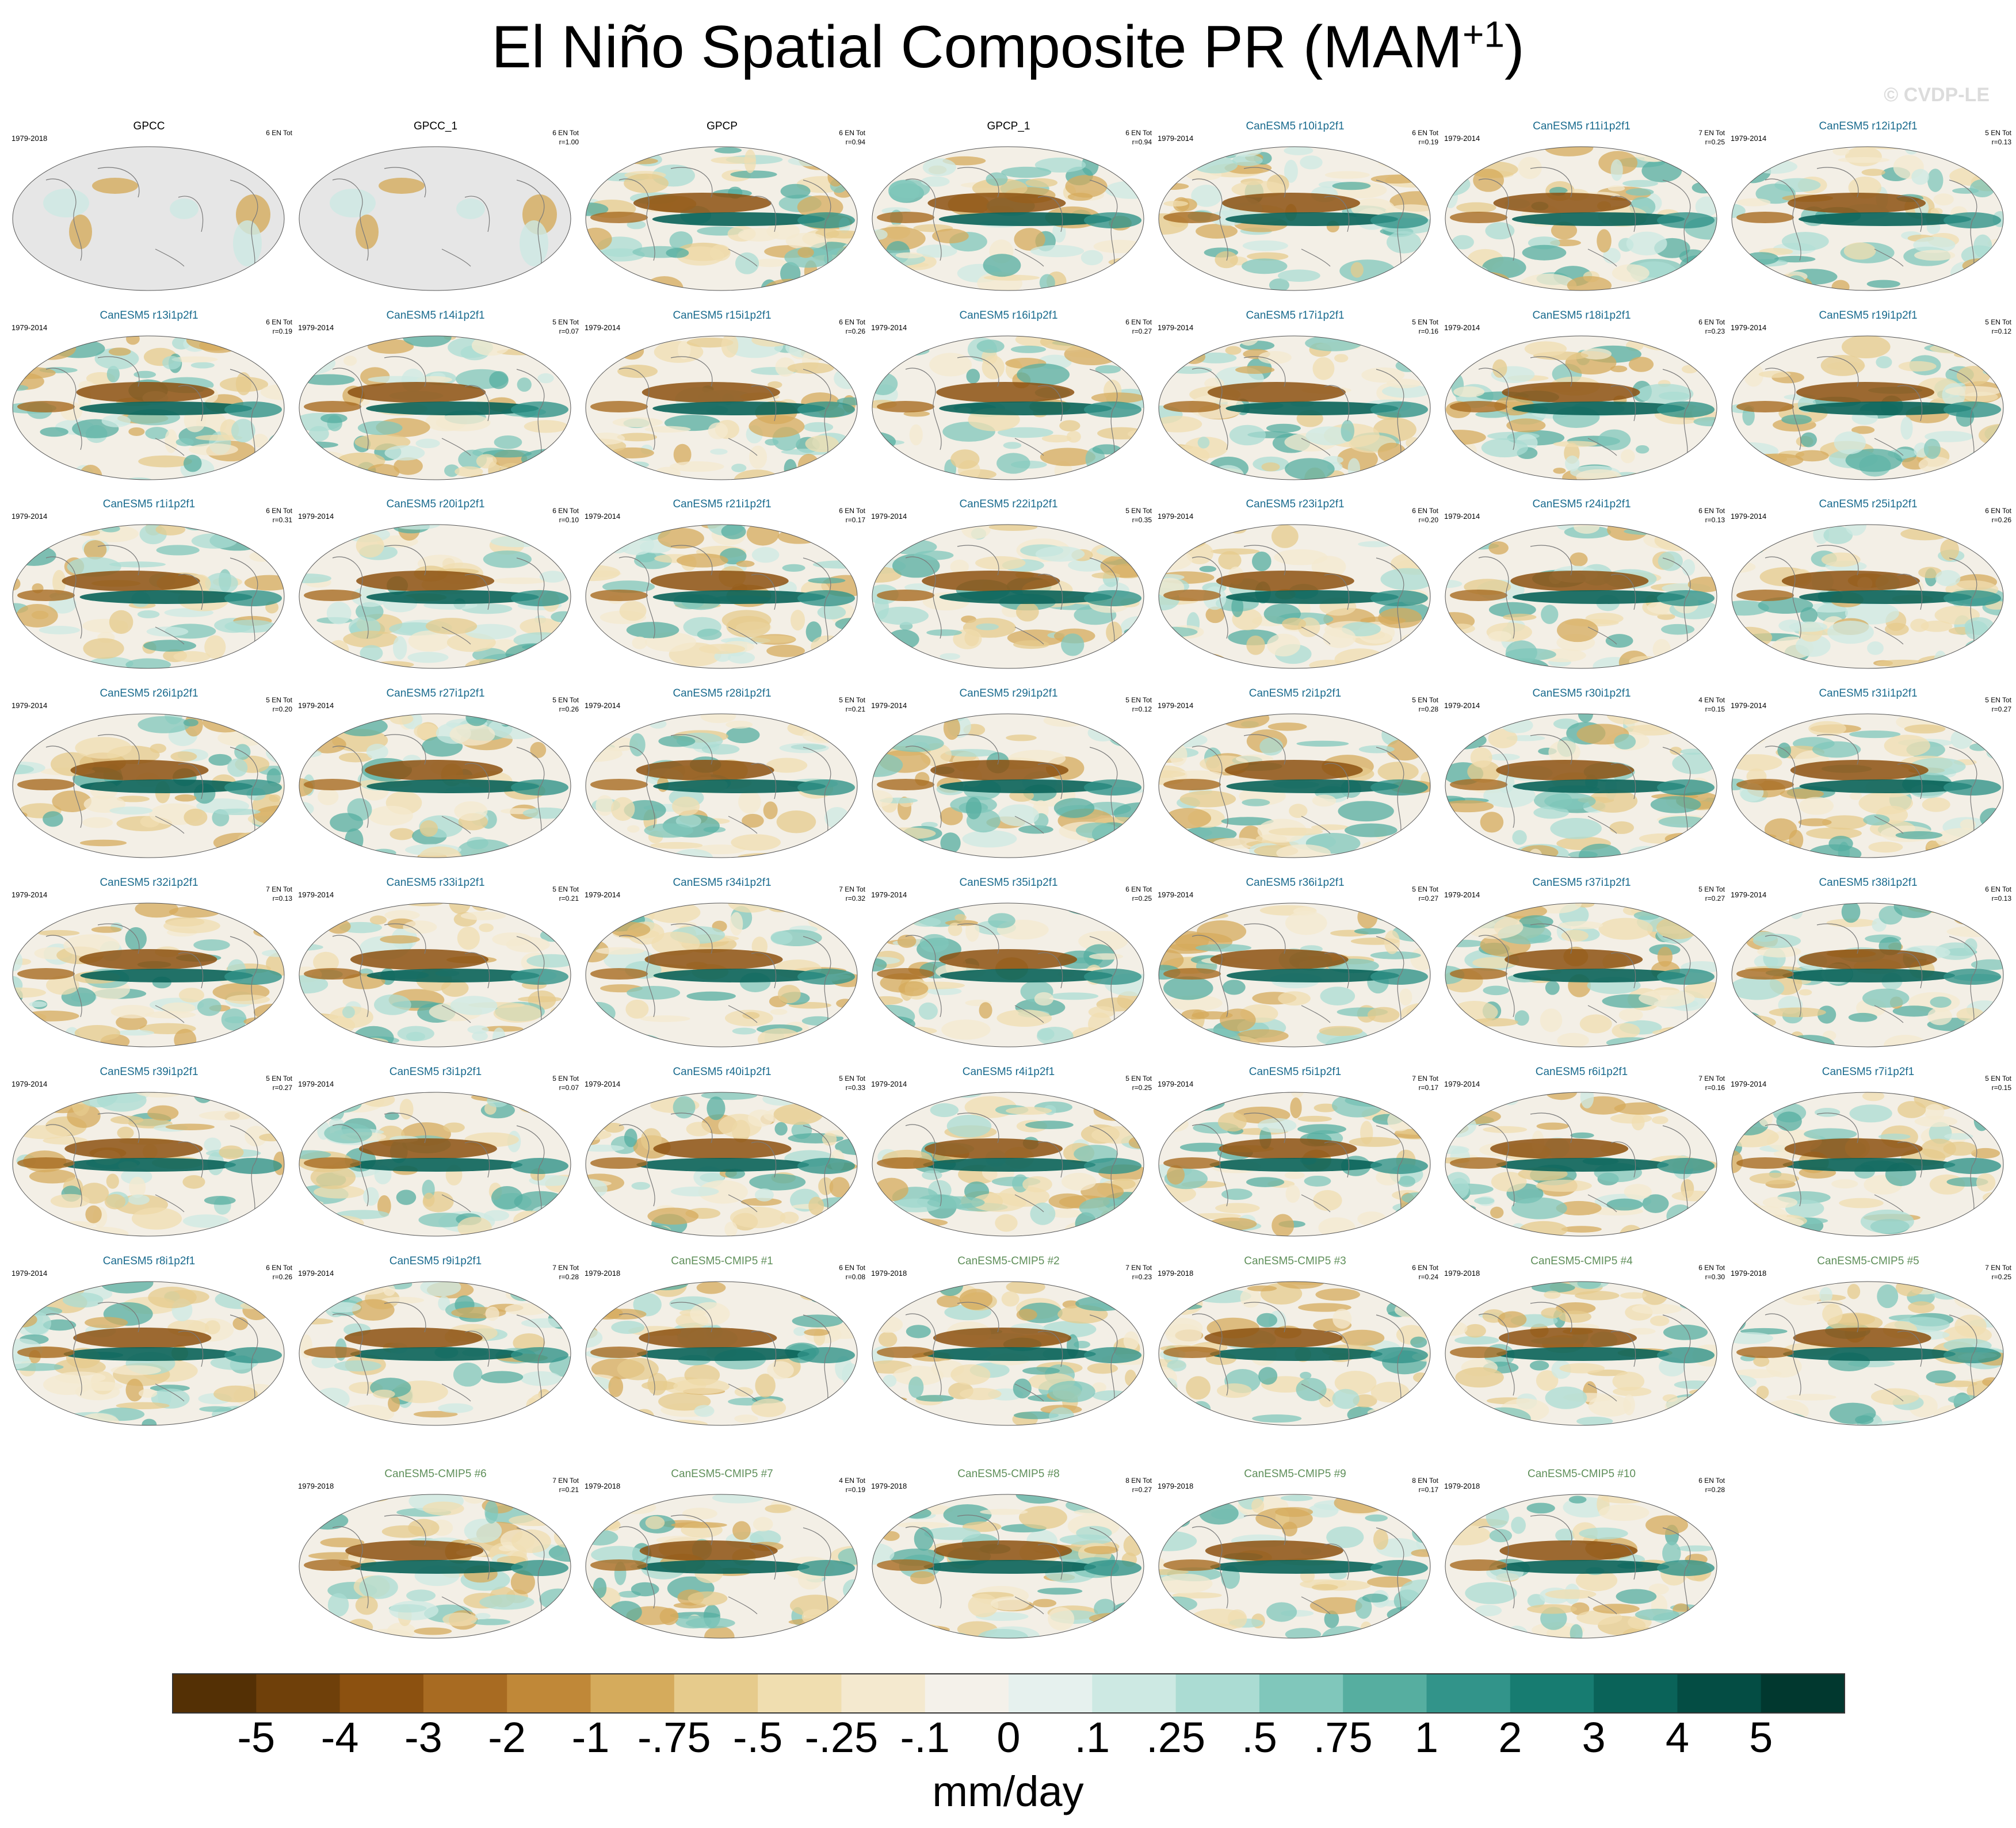 This screenshot has height=1828, width=2016. Describe the element at coordinates (1008, 1474) in the screenshot. I see `panel-title: CanESM5-CMIP5 #8` at that location.